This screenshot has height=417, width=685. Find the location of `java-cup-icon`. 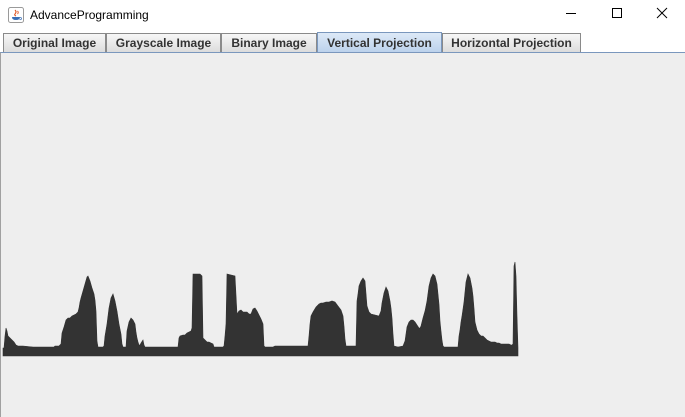

java-cup-icon is located at coordinates (16, 15).